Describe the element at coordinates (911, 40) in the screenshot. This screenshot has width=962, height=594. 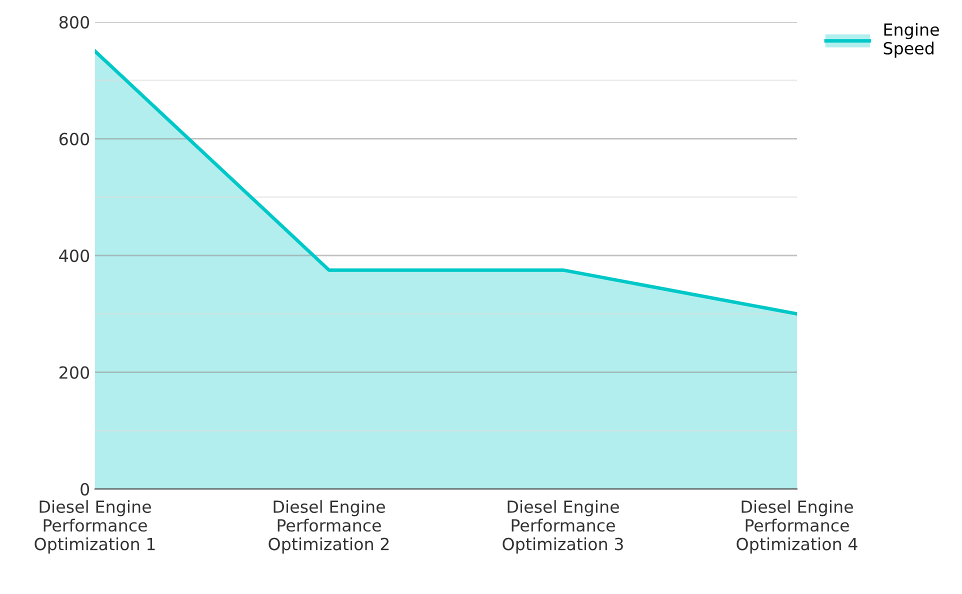
I see `legend-label: Engine Speed` at that location.